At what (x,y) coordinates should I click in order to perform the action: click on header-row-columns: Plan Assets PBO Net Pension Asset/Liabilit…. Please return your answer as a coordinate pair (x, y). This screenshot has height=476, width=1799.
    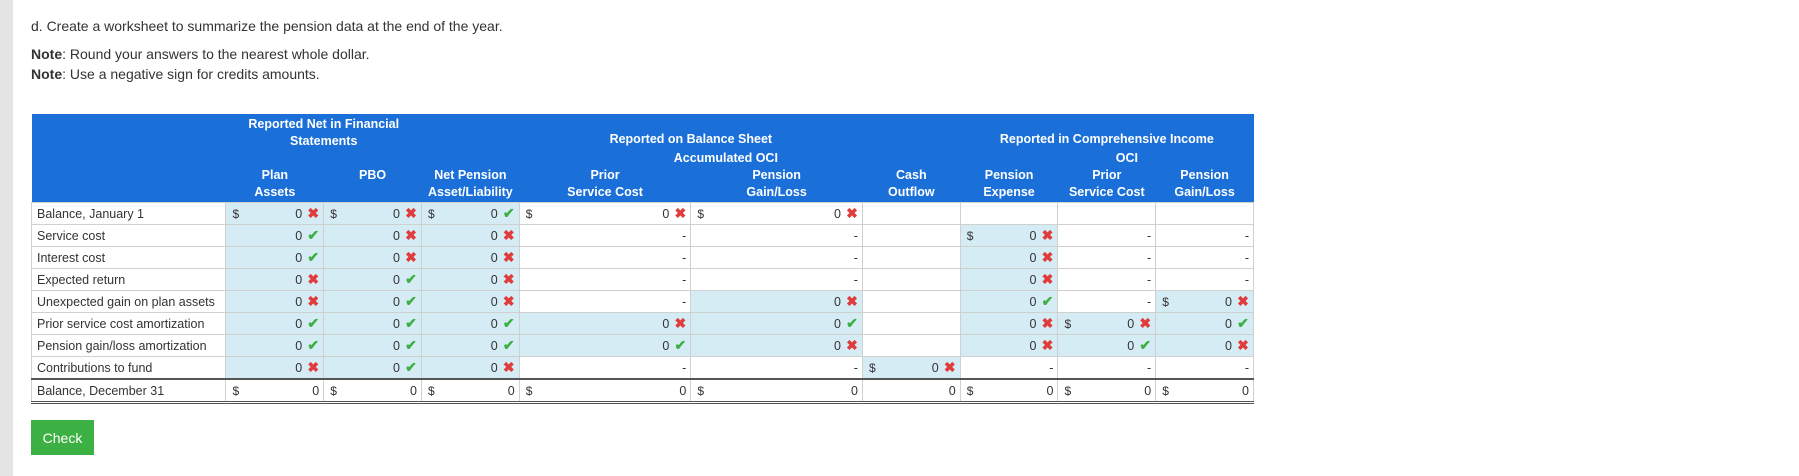
    Looking at the image, I should click on (642, 185).